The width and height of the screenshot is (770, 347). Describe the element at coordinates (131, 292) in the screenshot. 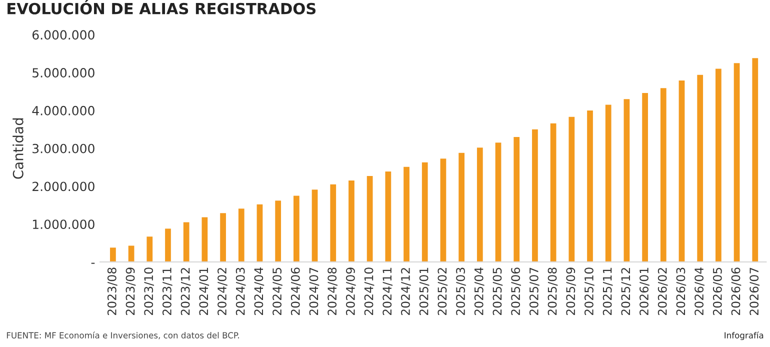

I see `x-tick-label: 2023/09` at that location.